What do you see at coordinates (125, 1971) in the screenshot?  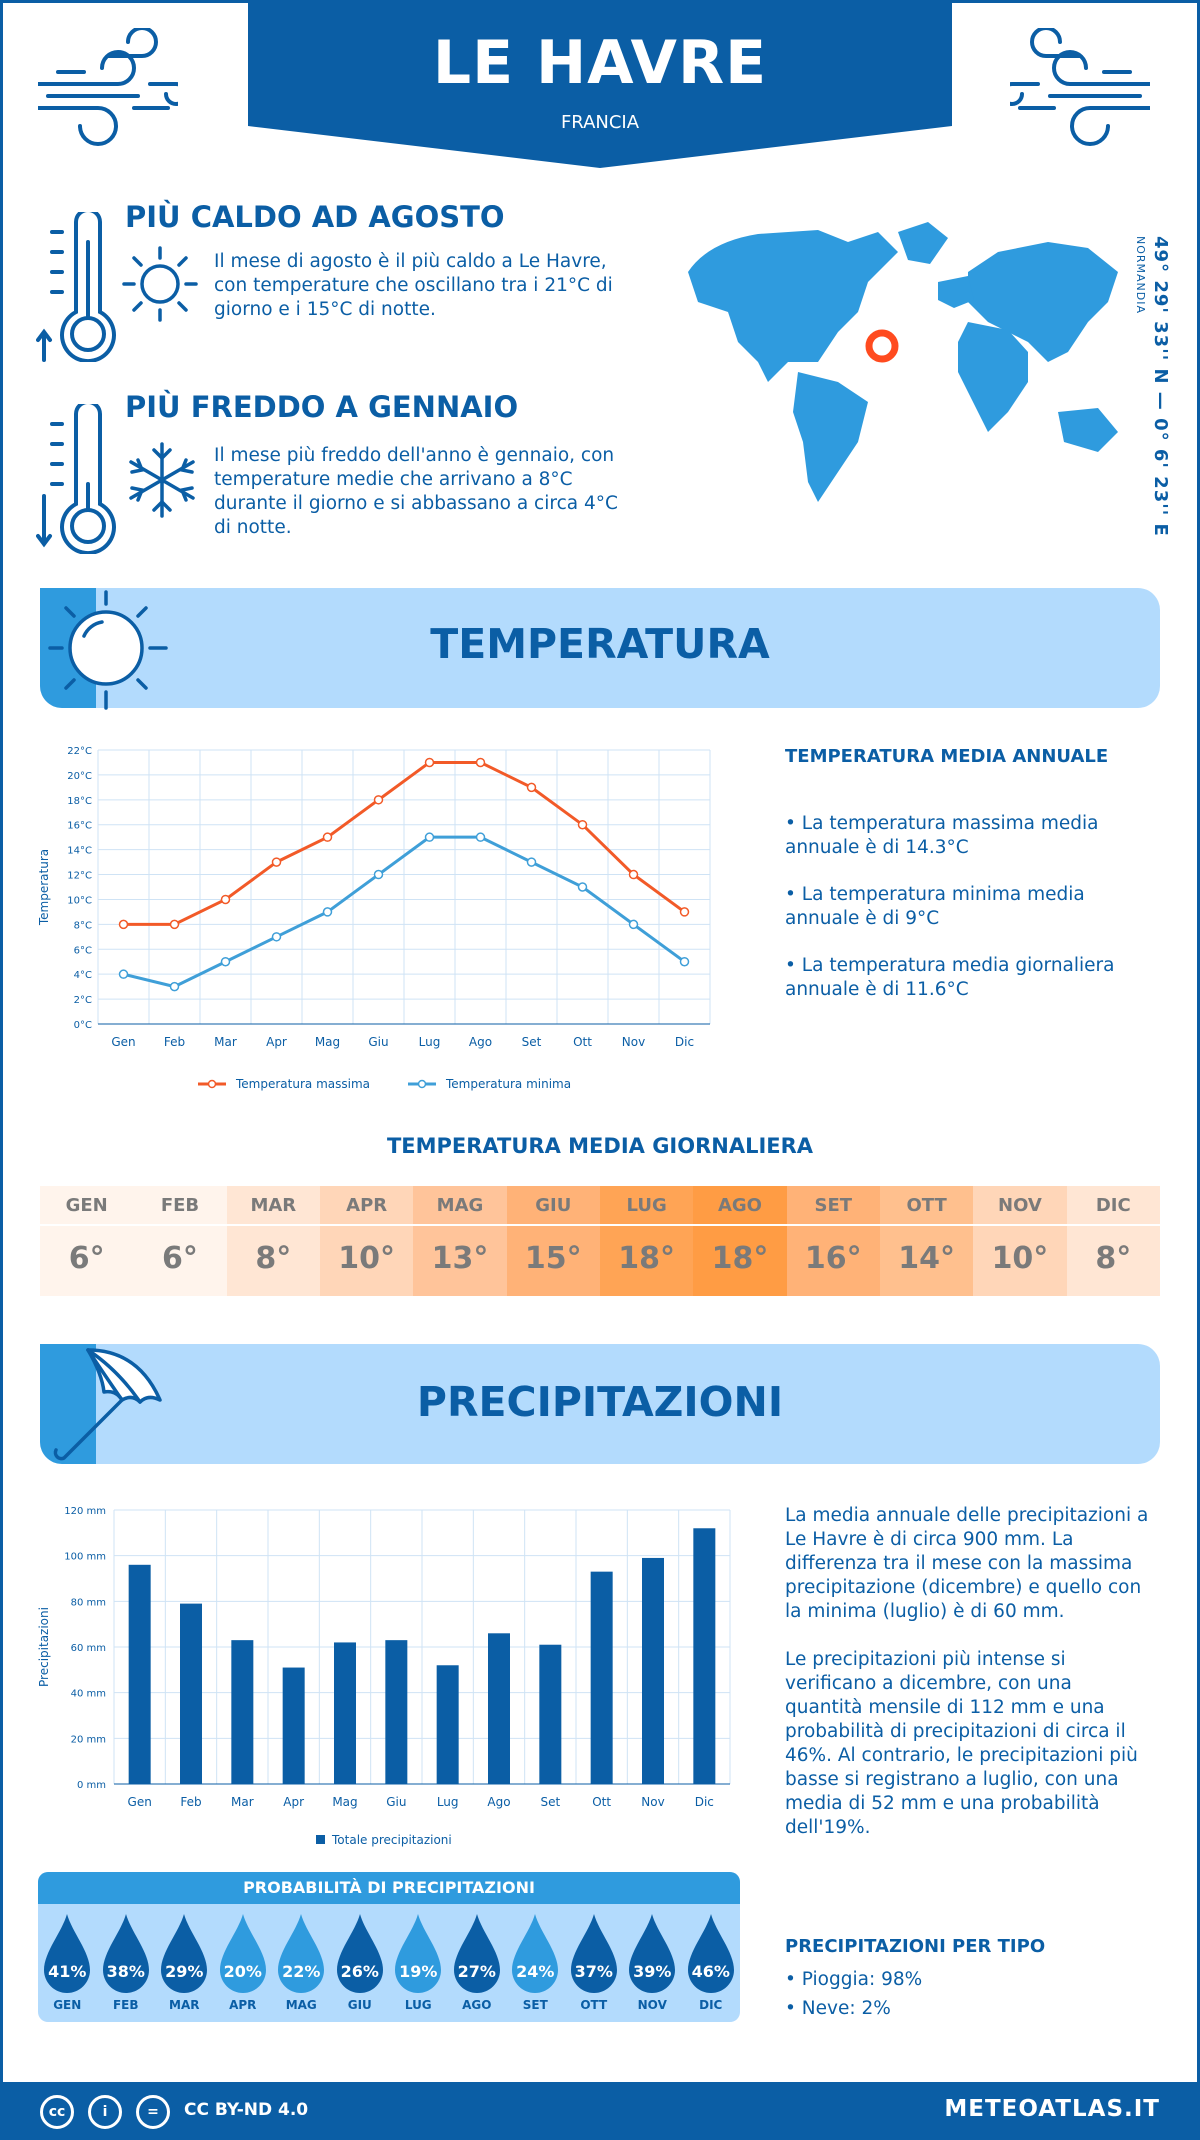 I see `probability-value: 38%` at bounding box center [125, 1971].